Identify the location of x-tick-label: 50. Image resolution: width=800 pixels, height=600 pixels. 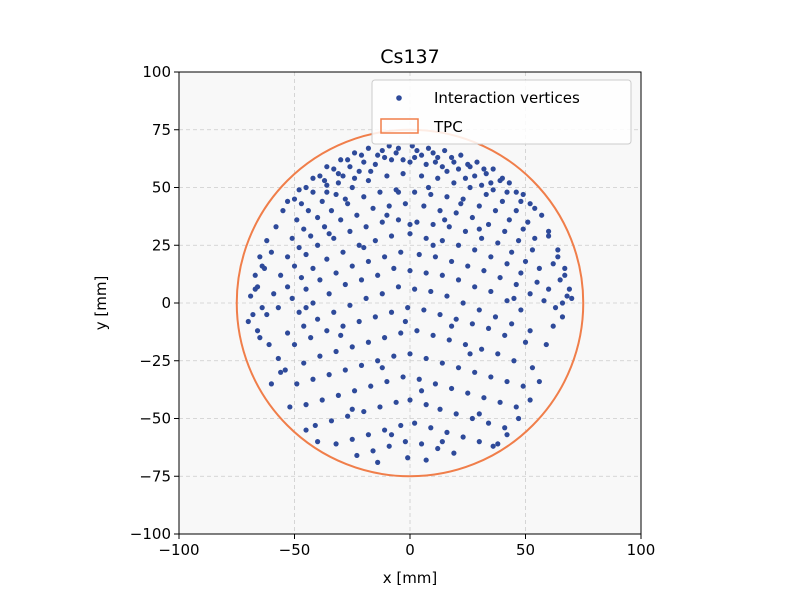
(525, 550).